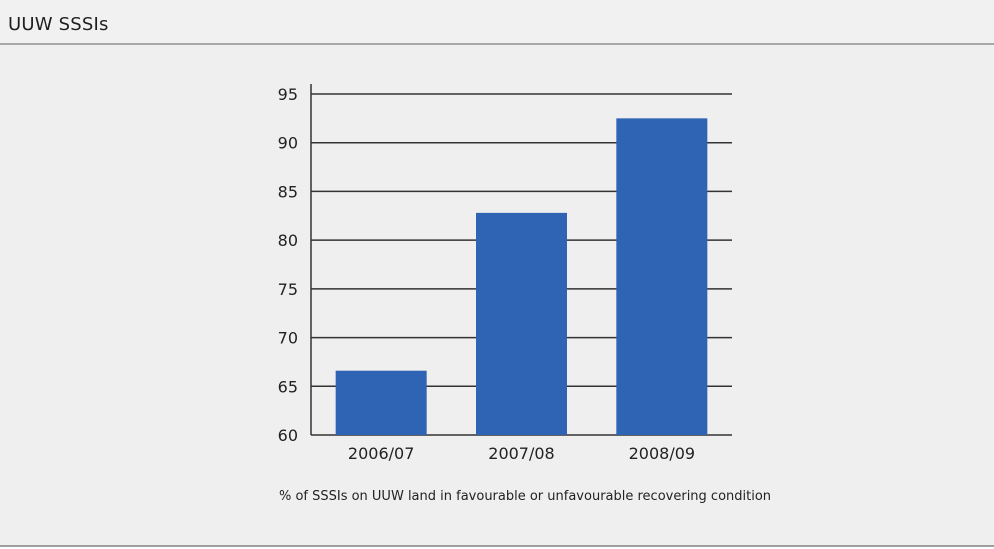 Image resolution: width=994 pixels, height=549 pixels. Describe the element at coordinates (497, 546) in the screenshot. I see `bottom-divider` at that location.